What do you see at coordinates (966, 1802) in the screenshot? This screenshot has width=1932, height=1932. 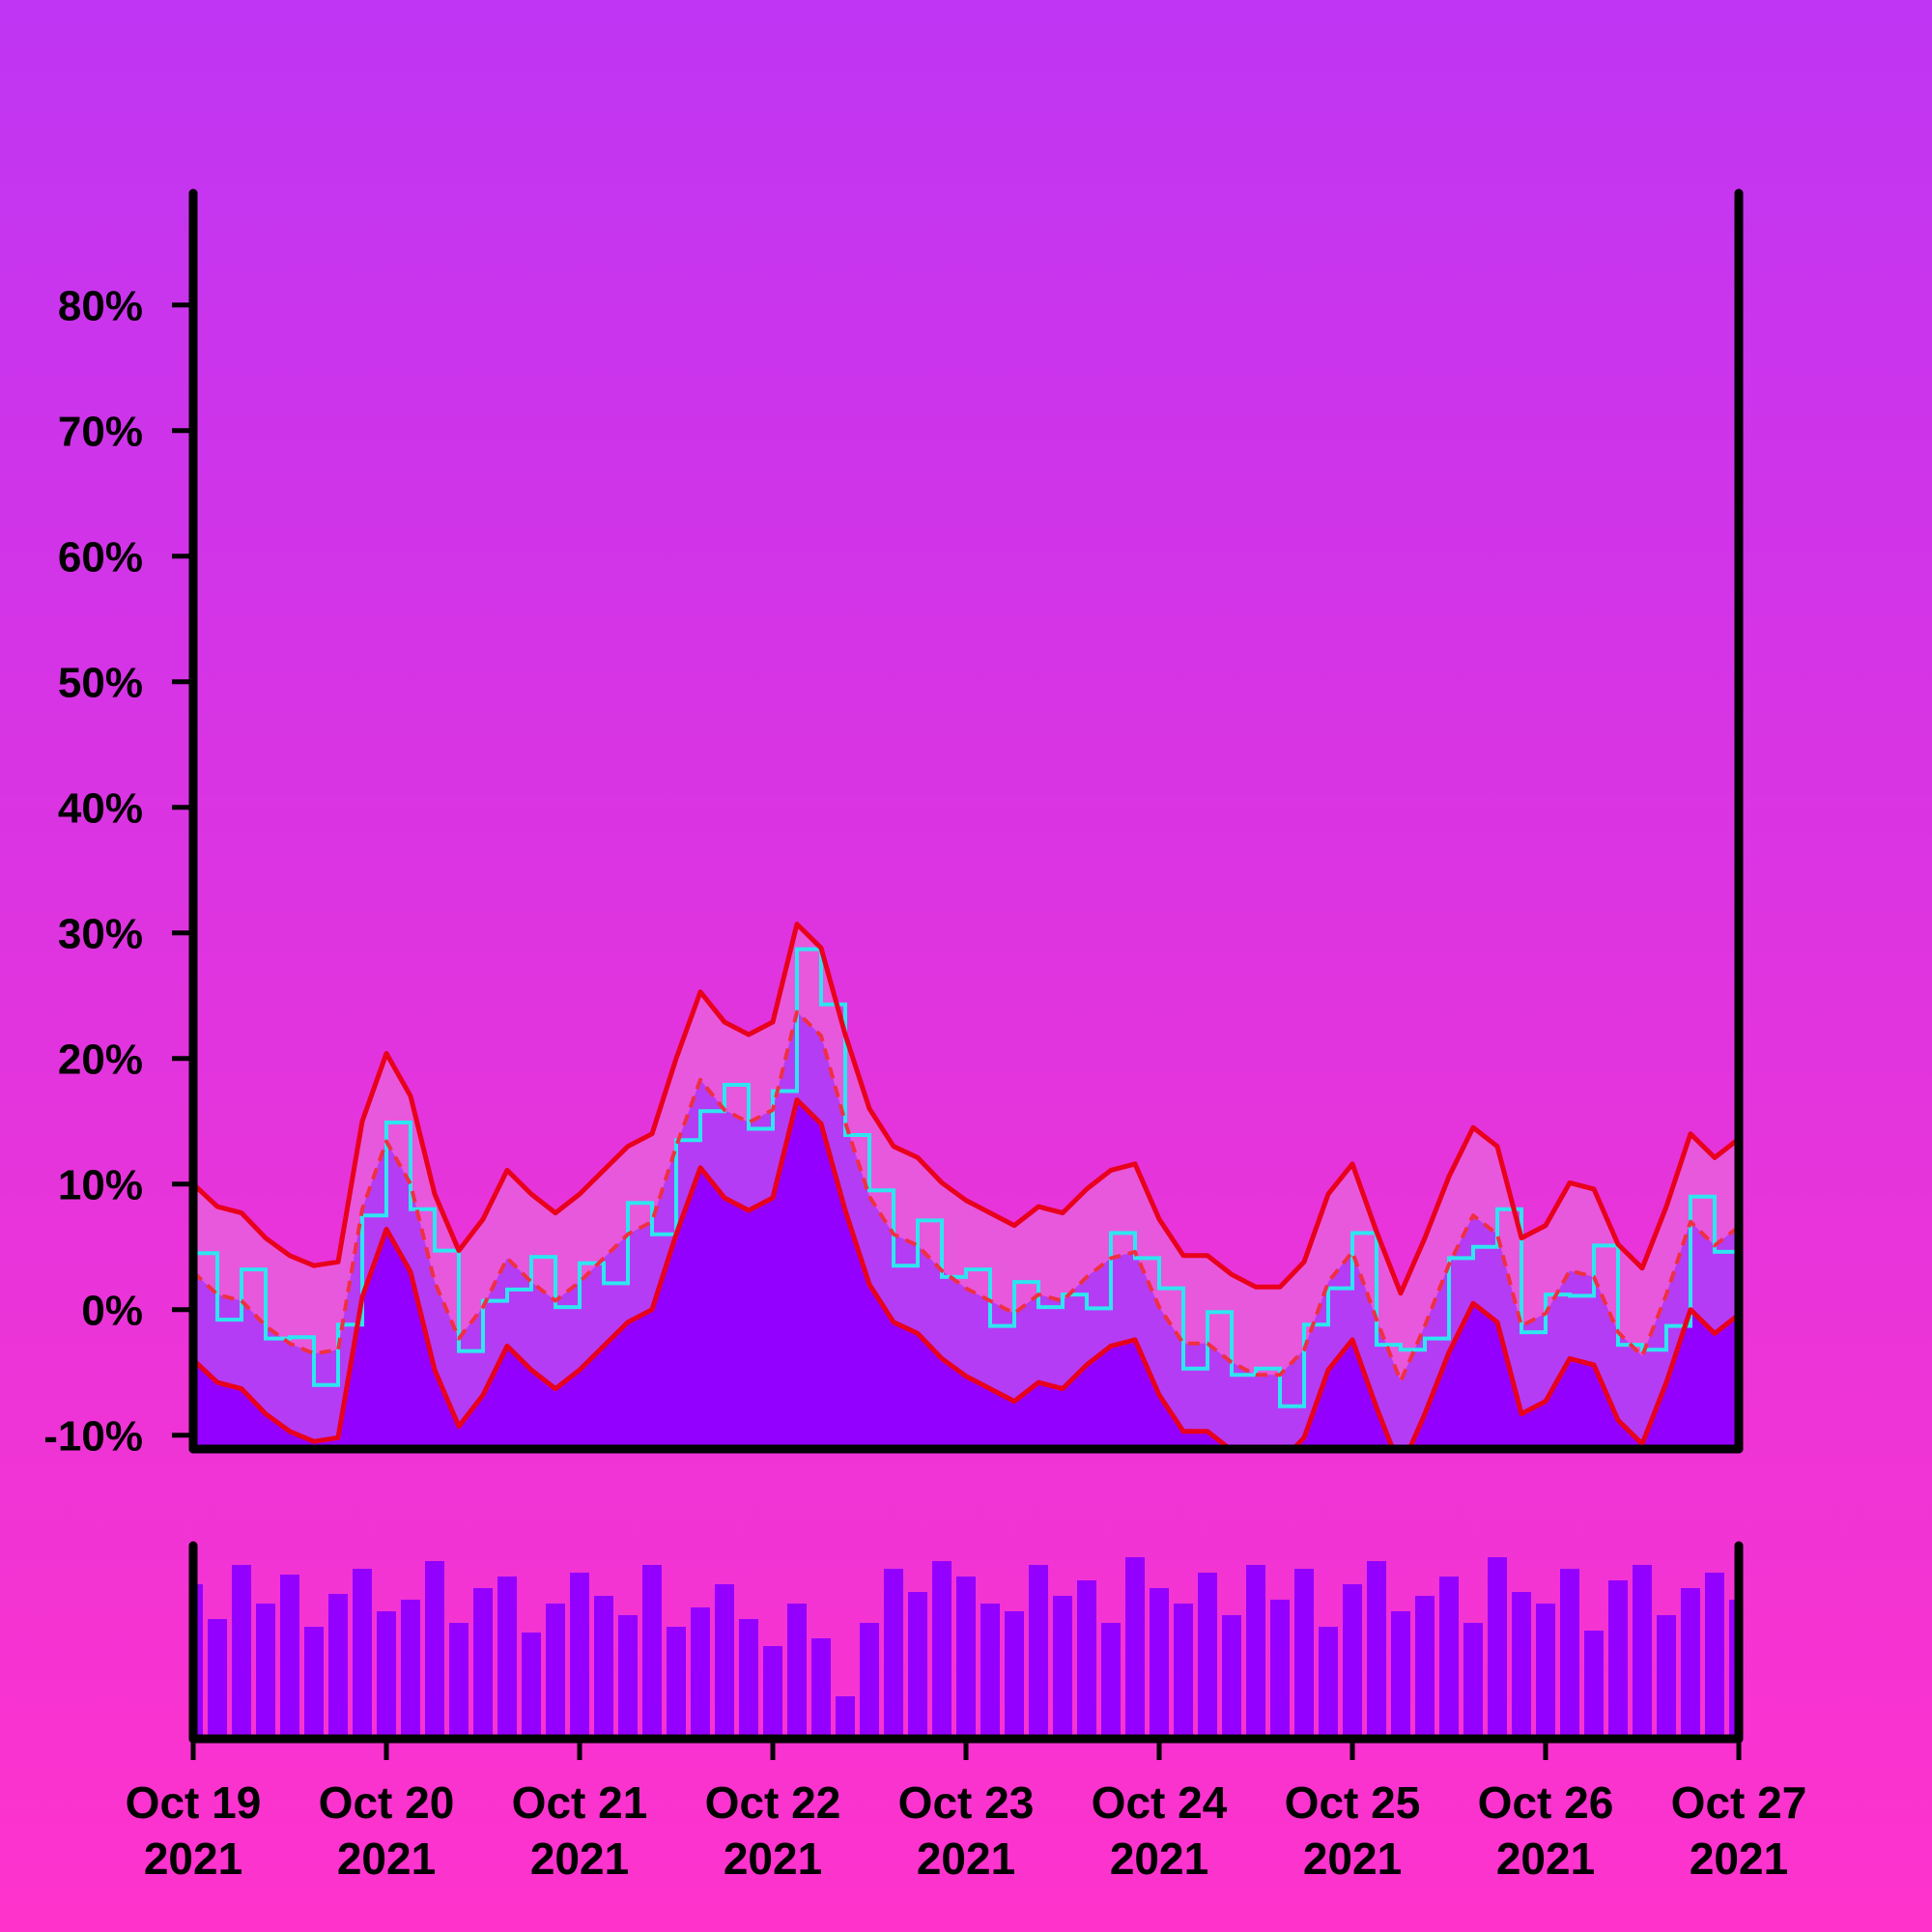 I see `x-tick-label-line: Oct 23` at bounding box center [966, 1802].